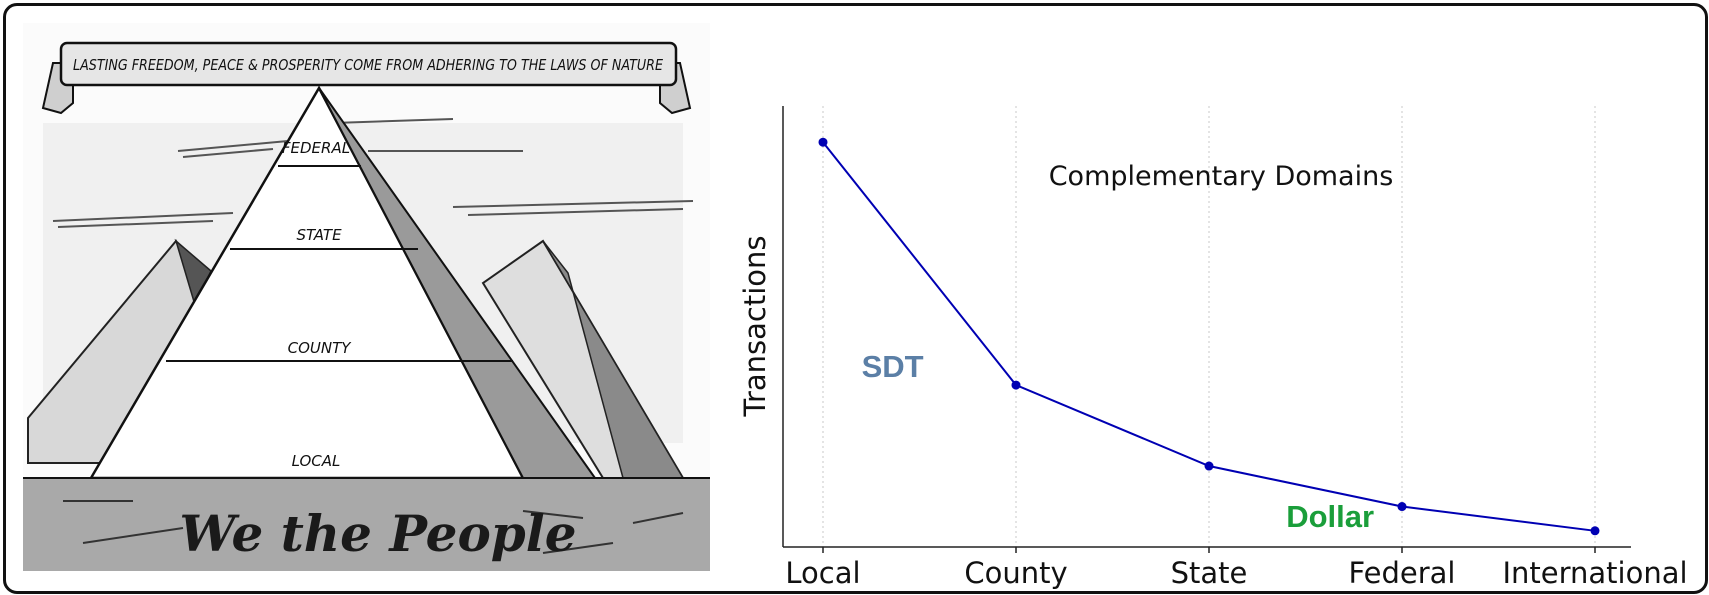  What do you see at coordinates (822, 573) in the screenshot?
I see `x-tick-label-local: Local` at bounding box center [822, 573].